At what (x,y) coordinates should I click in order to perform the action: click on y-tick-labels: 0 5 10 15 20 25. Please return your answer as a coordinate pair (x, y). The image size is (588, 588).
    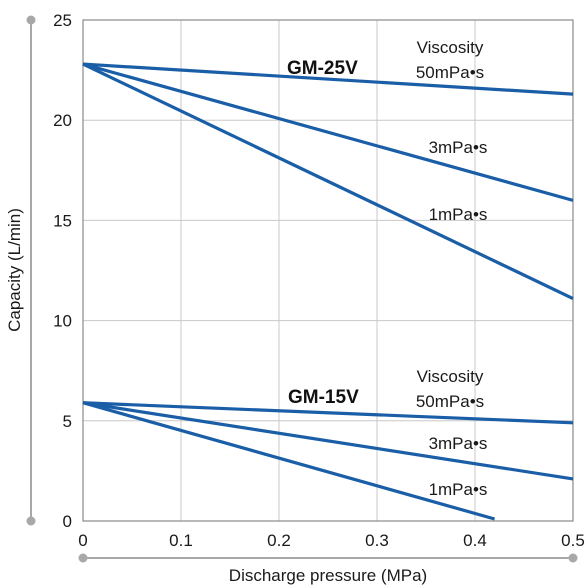
    Looking at the image, I should click on (62, 271).